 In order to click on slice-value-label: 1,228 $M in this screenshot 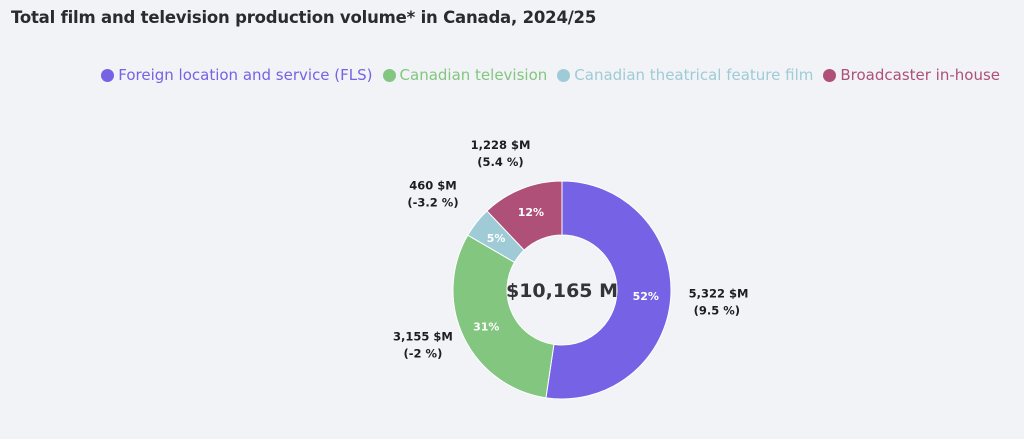, I will do `click(501, 145)`.